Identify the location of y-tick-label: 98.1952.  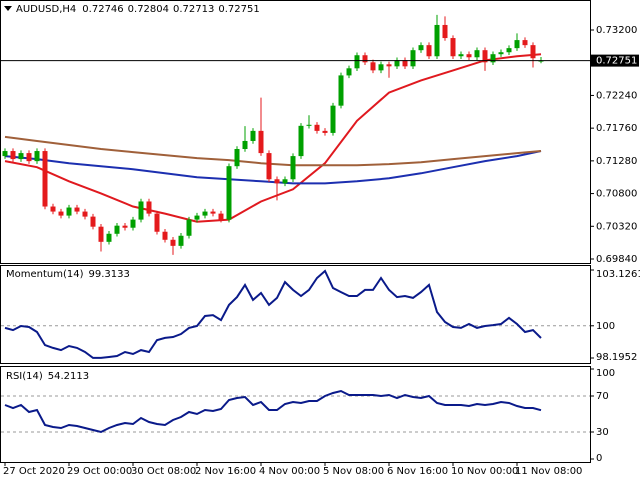
(616, 357).